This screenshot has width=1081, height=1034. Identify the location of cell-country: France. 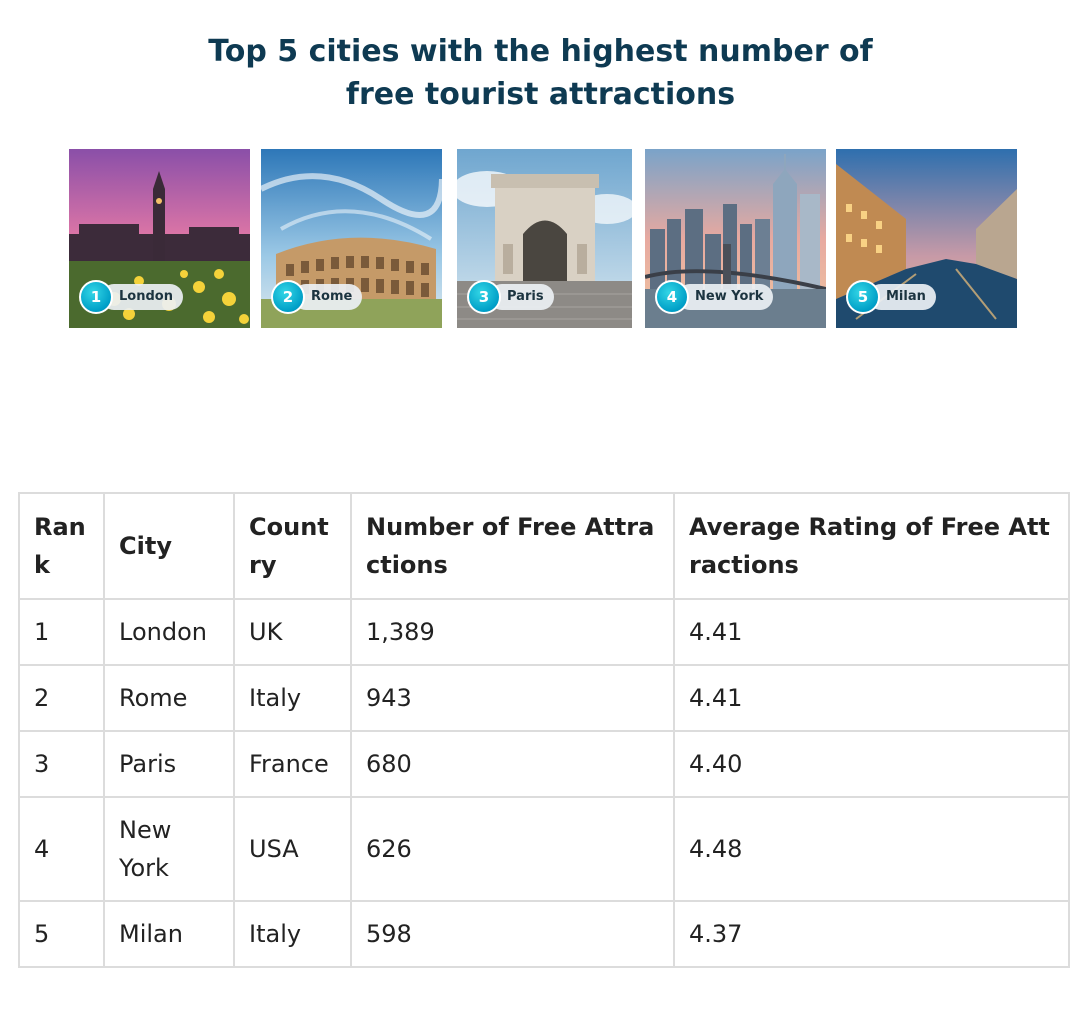
(292, 764).